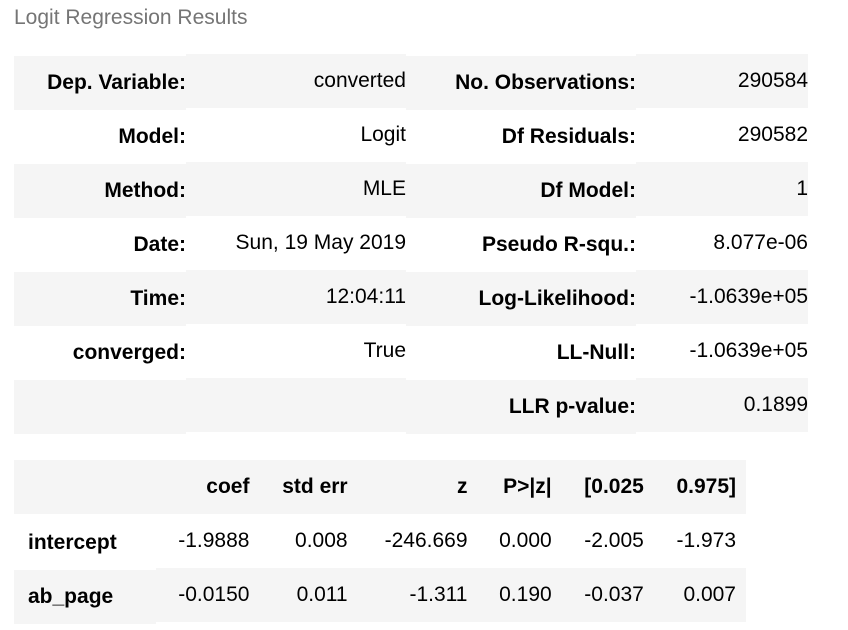 The height and width of the screenshot is (630, 848). What do you see at coordinates (322, 594) in the screenshot?
I see `table-cell: 0.011` at bounding box center [322, 594].